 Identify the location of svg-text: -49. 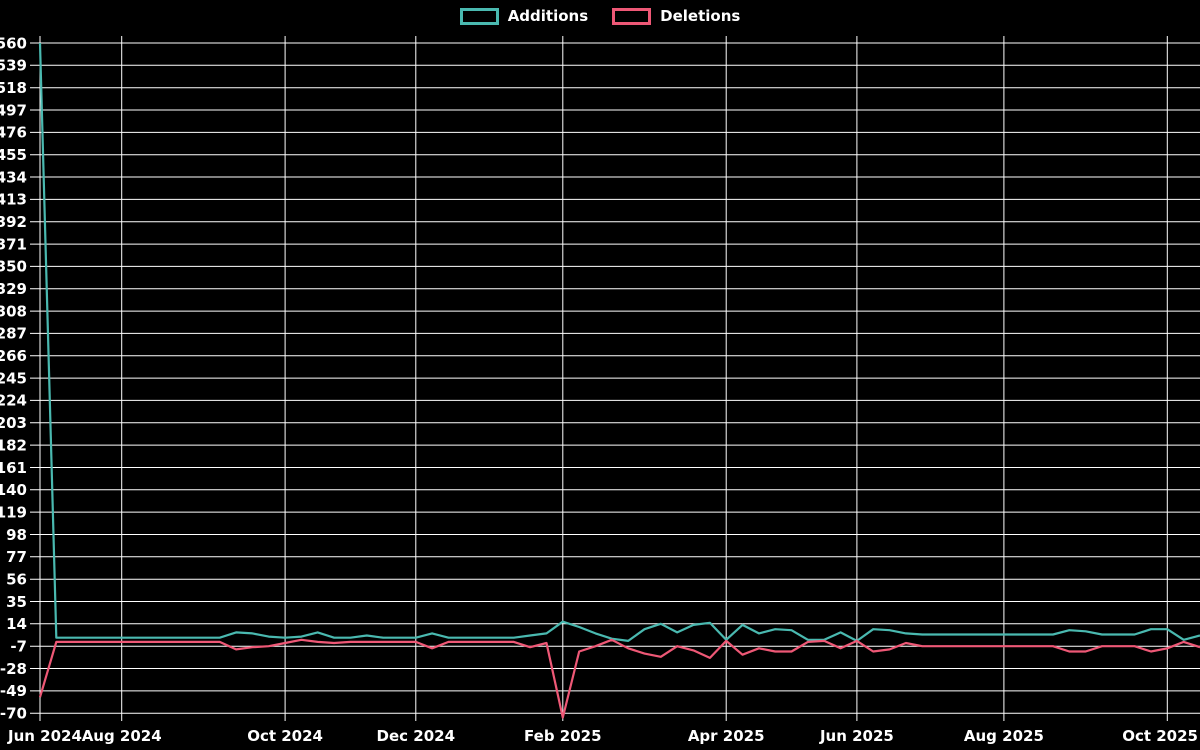
(13, 691).